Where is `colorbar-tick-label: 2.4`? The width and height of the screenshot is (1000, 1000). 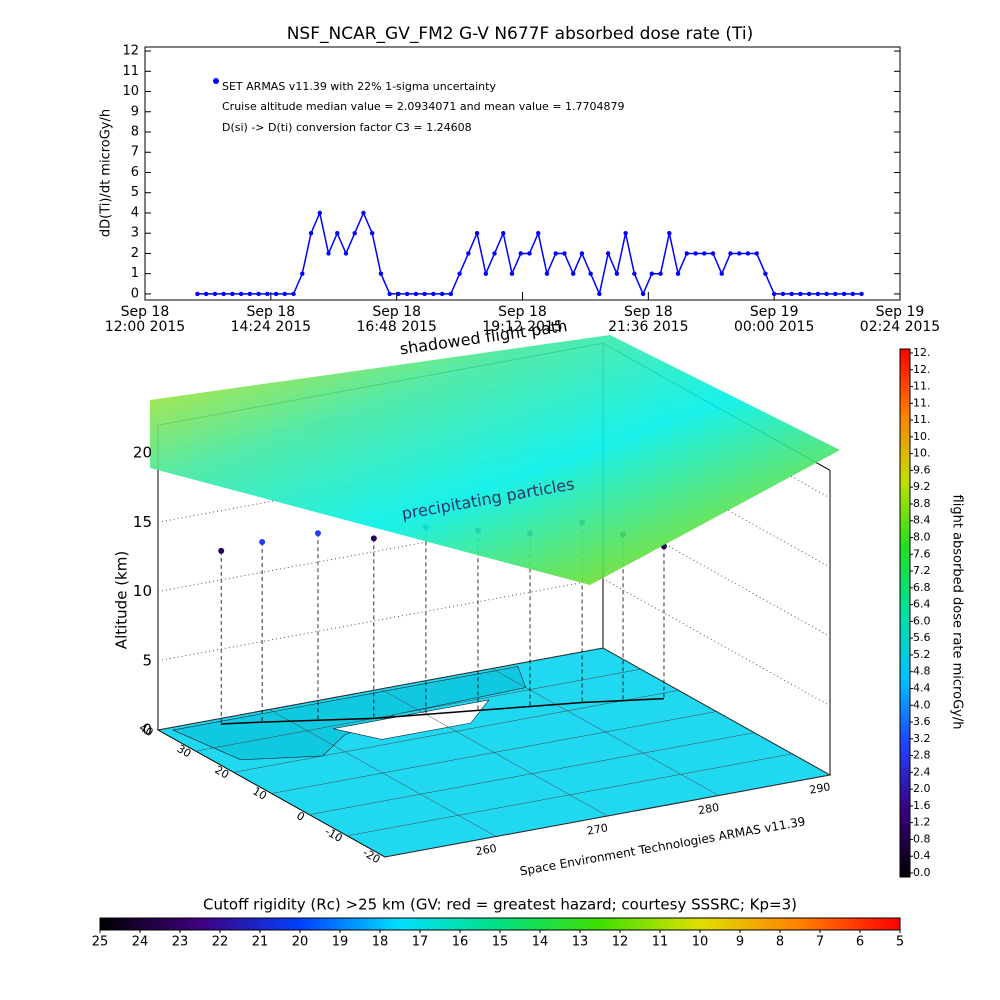 colorbar-tick-label: 2.4 is located at coordinates (922, 771).